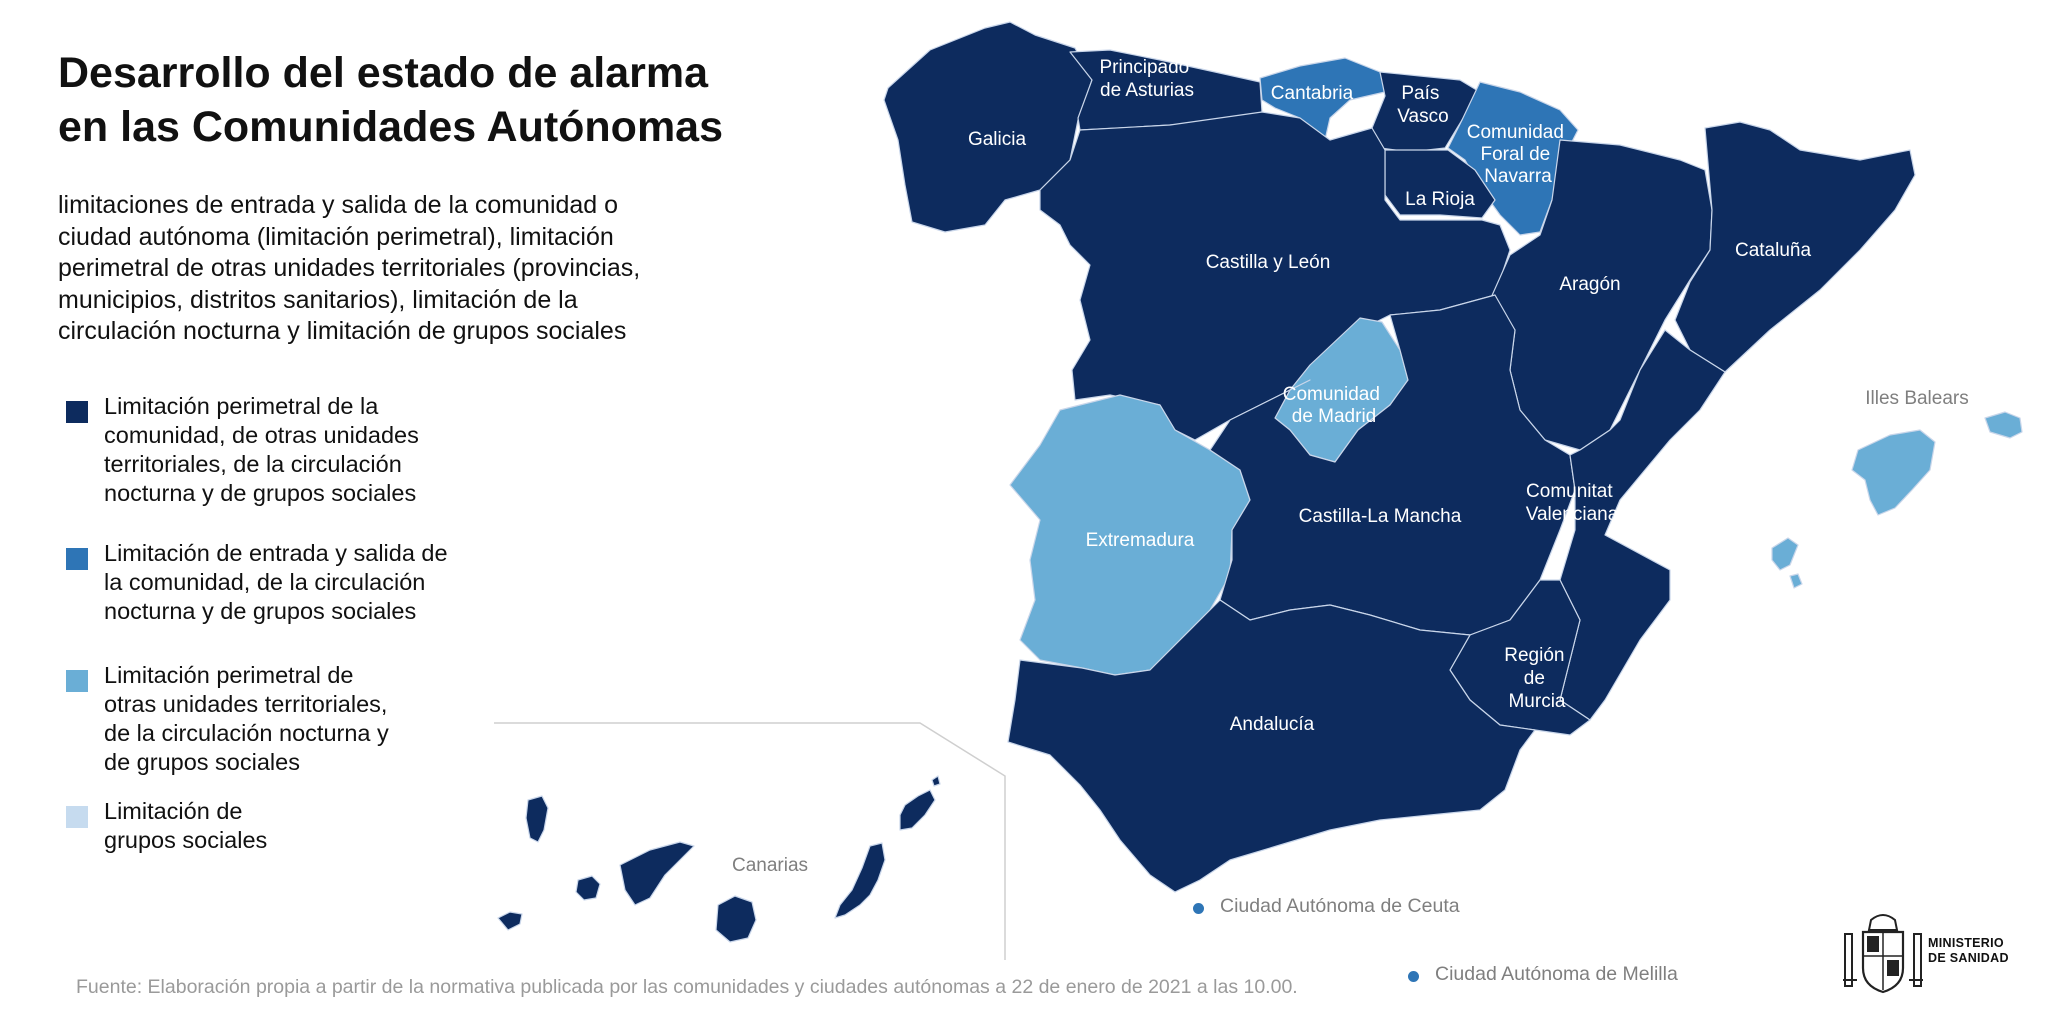 The width and height of the screenshot is (2048, 1024). I want to click on region-canarias-gran-canaria, so click(736, 919).